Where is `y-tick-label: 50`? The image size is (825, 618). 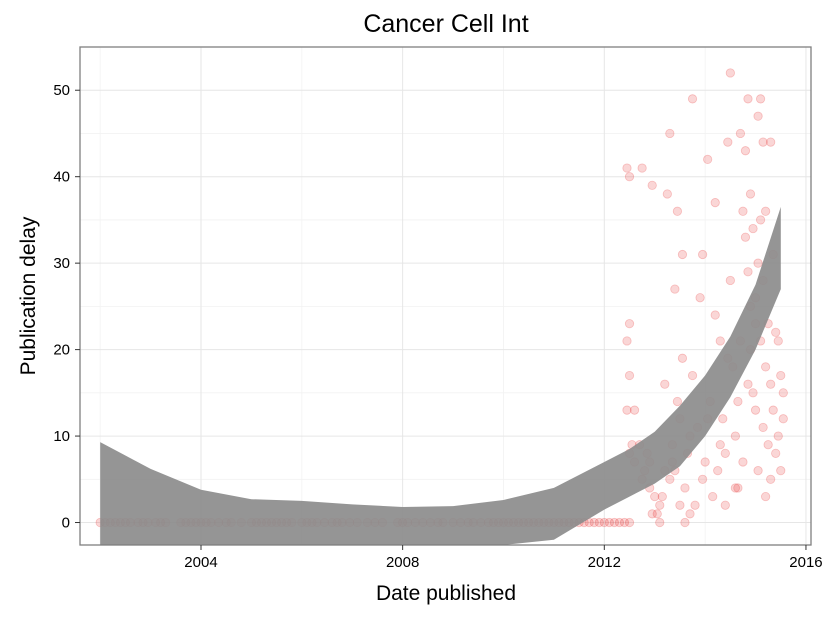 y-tick-label: 50 is located at coordinates (61, 90).